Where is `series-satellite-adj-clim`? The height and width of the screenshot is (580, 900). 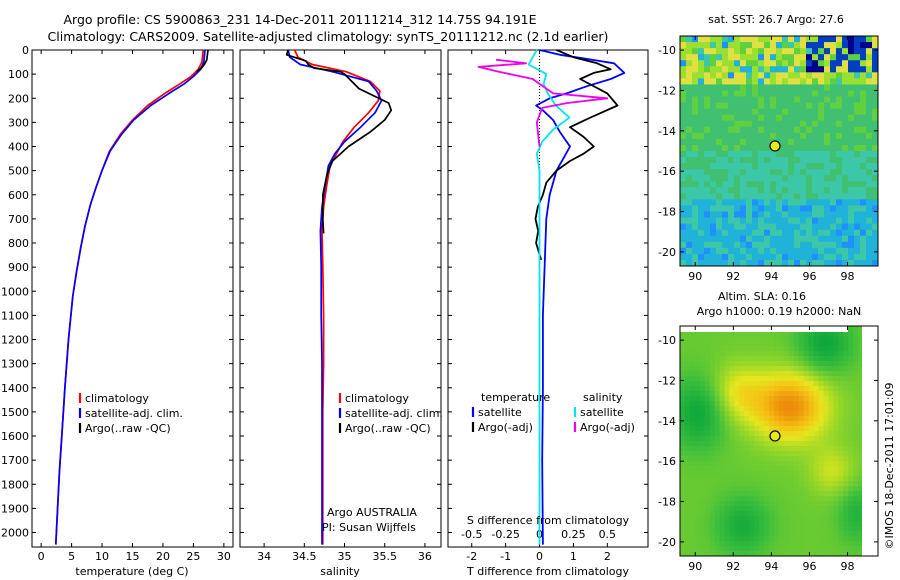
series-satellite-adj-clim is located at coordinates (335, 297).